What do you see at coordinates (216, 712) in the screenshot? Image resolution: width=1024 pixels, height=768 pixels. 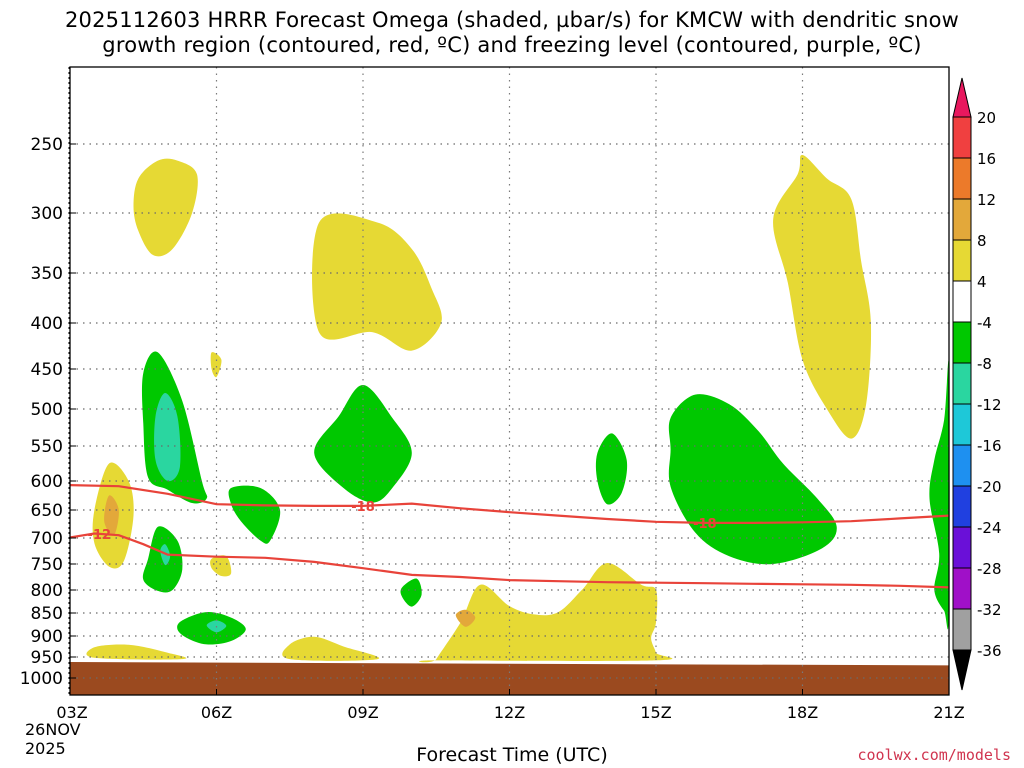 I see `xtick-label-06Z: 06Z` at bounding box center [216, 712].